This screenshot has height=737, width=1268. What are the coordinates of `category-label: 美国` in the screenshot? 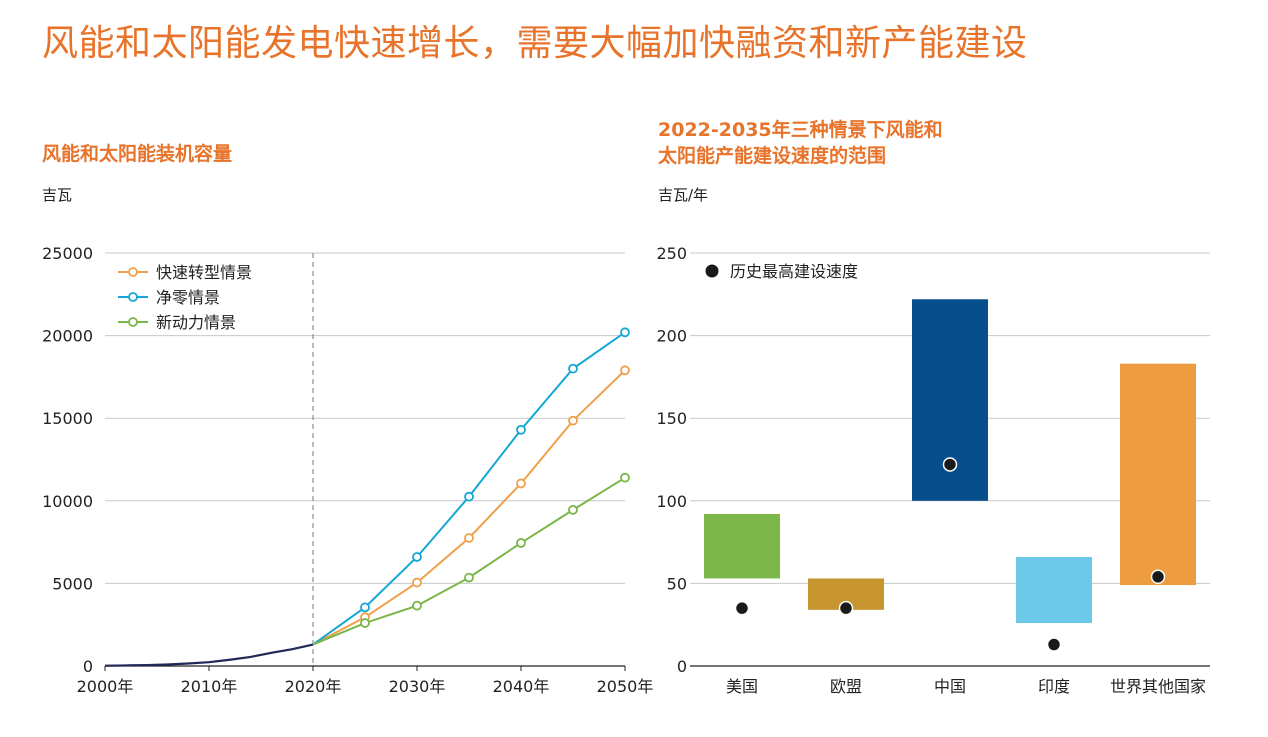 It's located at (742, 686).